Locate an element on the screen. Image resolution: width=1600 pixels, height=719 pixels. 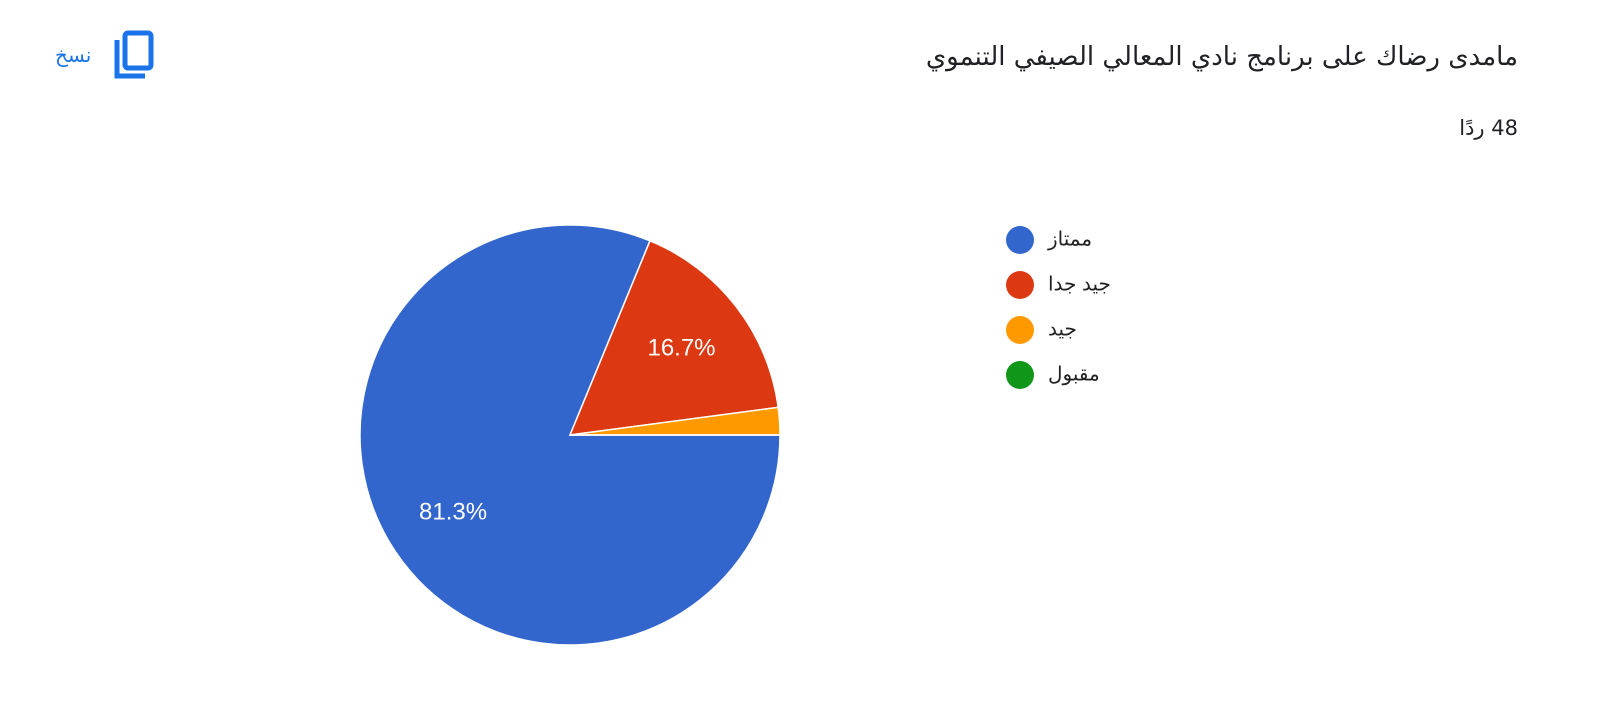
legend-label: جيد is located at coordinates (1062, 329).